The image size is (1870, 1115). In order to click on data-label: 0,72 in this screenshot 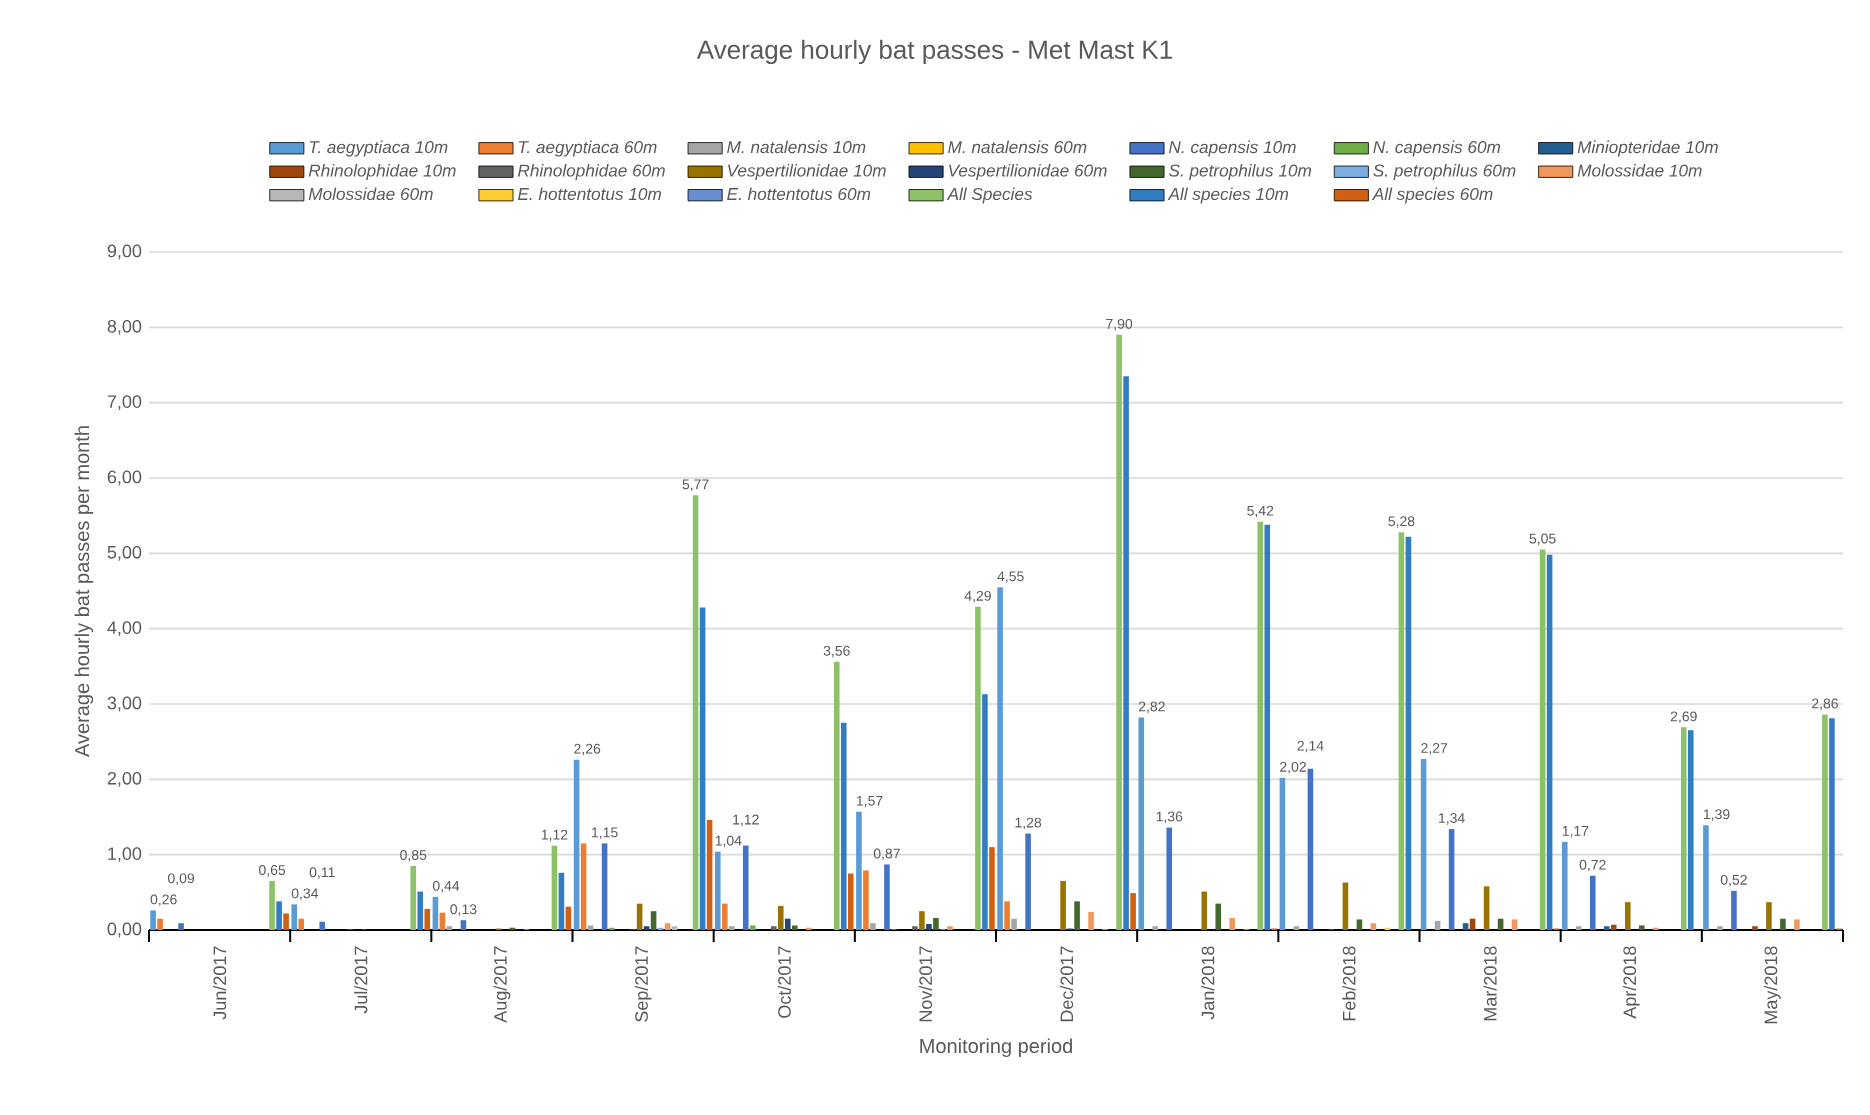, I will do `click(1592, 865)`.